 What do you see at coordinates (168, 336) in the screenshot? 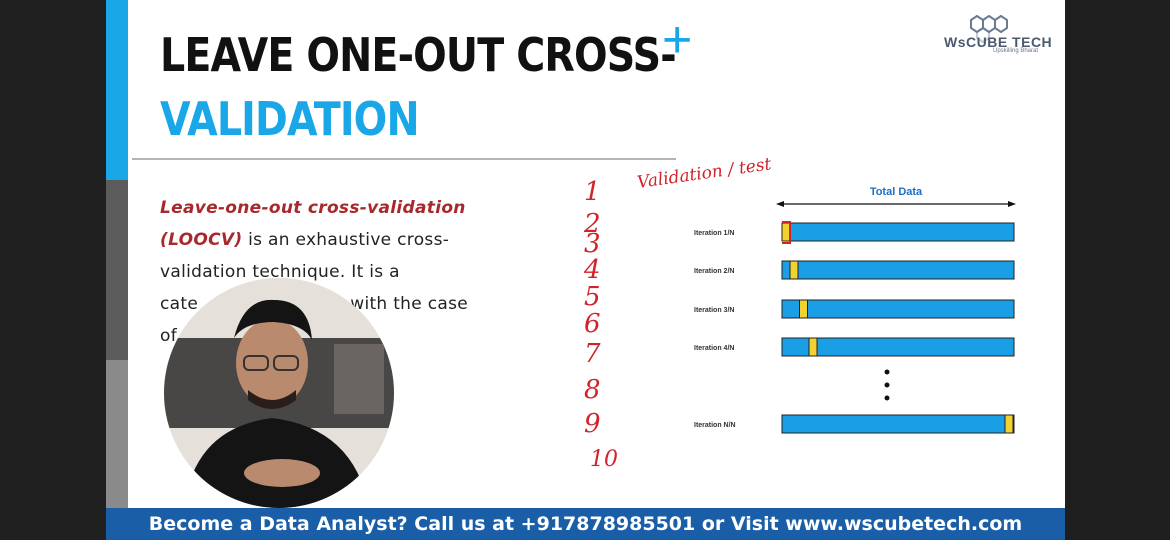
I see `paragraph-line5: of` at bounding box center [168, 336].